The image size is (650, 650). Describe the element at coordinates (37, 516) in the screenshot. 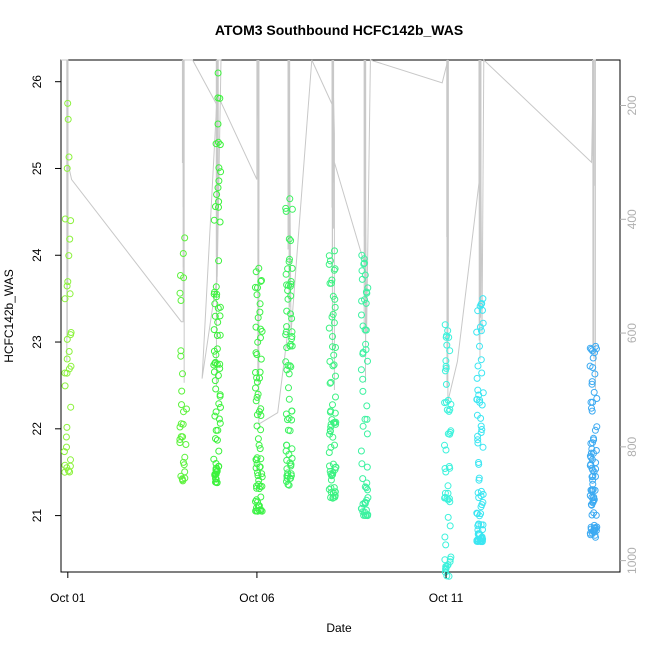

I see `y-tick-label: 21` at that location.